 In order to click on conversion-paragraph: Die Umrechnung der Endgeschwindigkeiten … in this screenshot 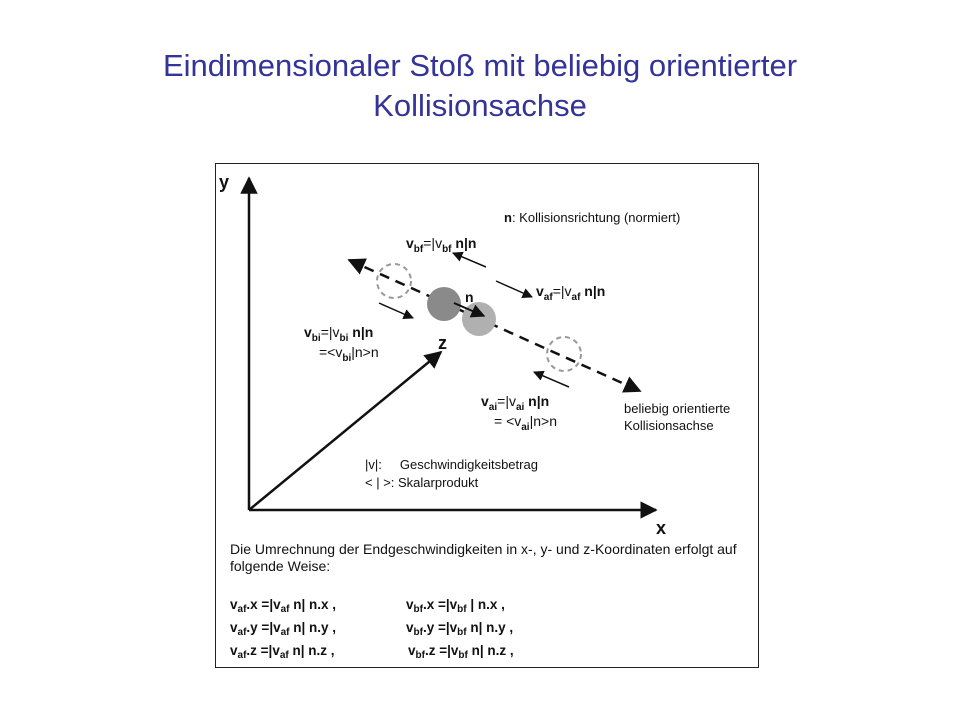, I will do `click(483, 557)`.